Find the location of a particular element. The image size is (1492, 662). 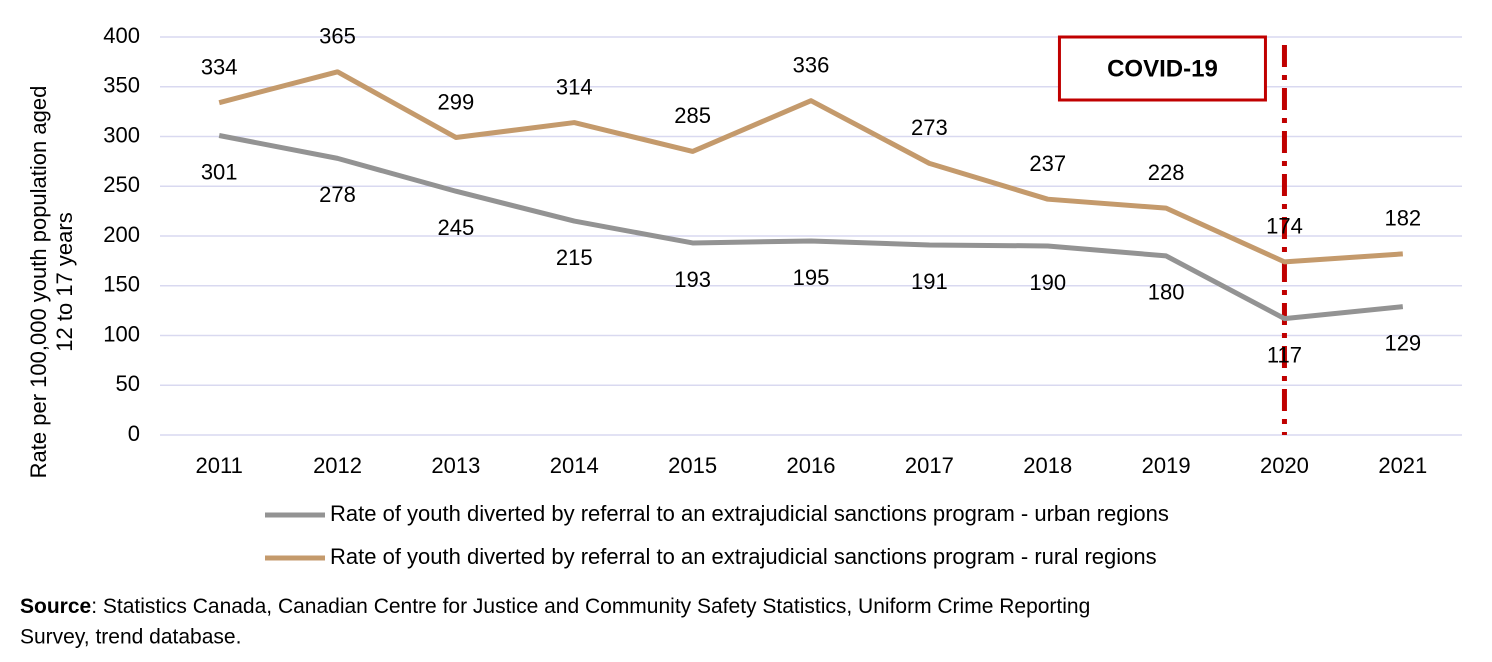

data-label: 190 is located at coordinates (1047, 282).